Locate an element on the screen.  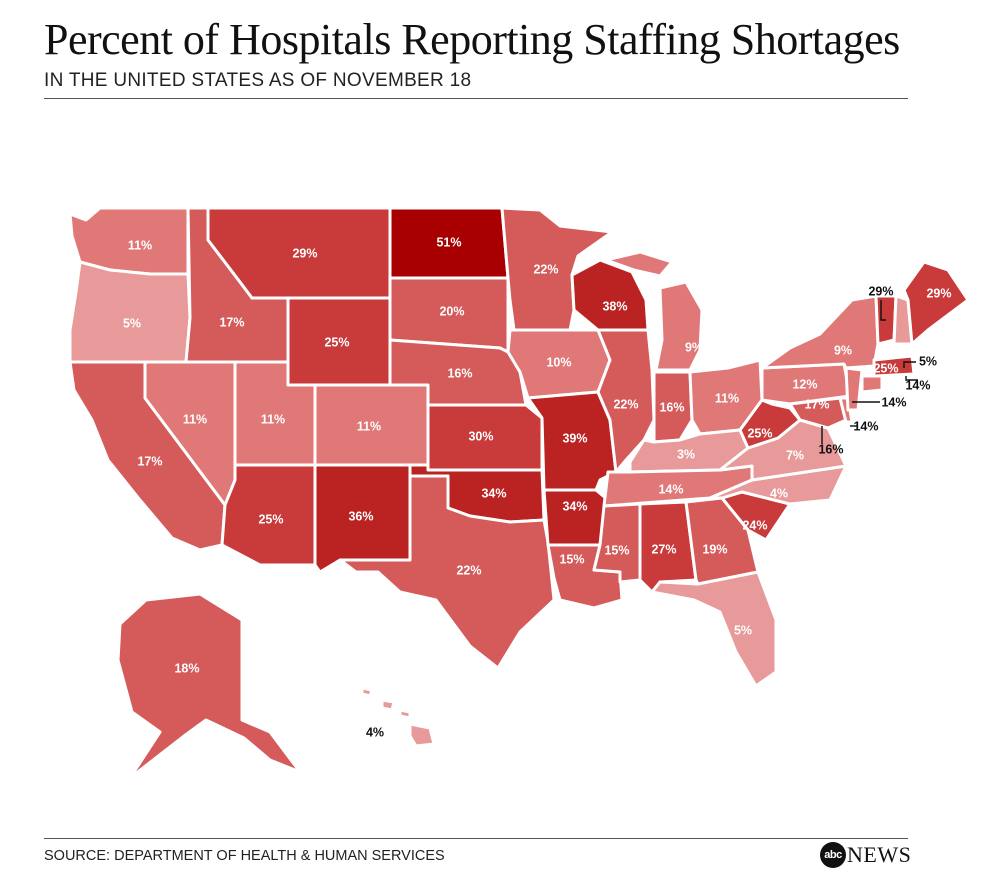
label-mt: 29% is located at coordinates (304, 253).